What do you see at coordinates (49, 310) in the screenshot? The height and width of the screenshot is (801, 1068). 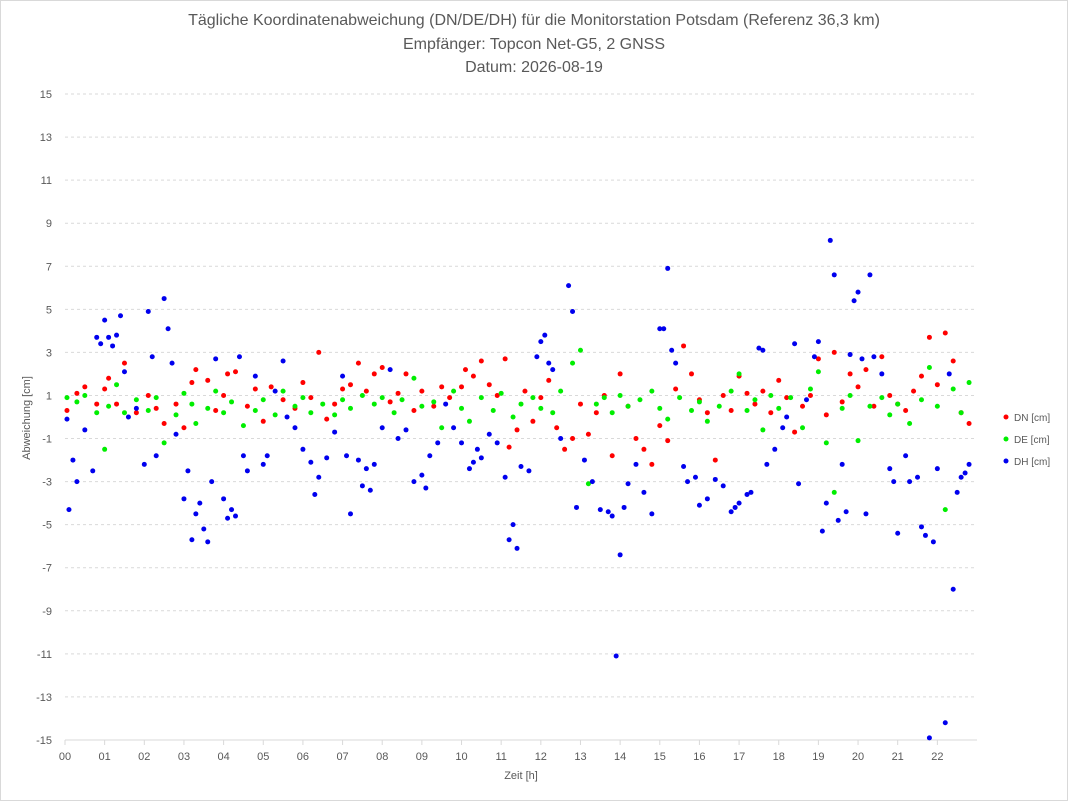 I see `y-tick-label: 5` at bounding box center [49, 310].